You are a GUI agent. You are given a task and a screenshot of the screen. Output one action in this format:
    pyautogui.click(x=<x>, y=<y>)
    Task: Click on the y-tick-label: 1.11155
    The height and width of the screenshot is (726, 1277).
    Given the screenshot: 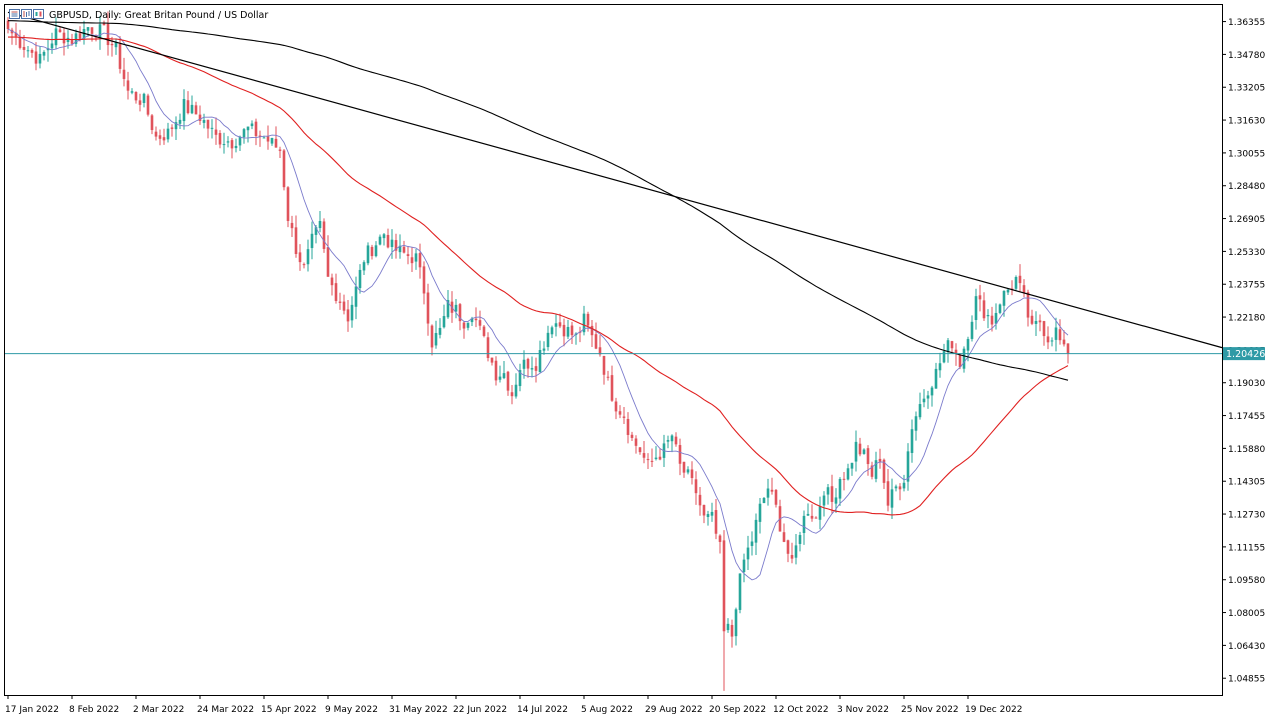 What is the action you would take?
    pyautogui.click(x=1246, y=548)
    